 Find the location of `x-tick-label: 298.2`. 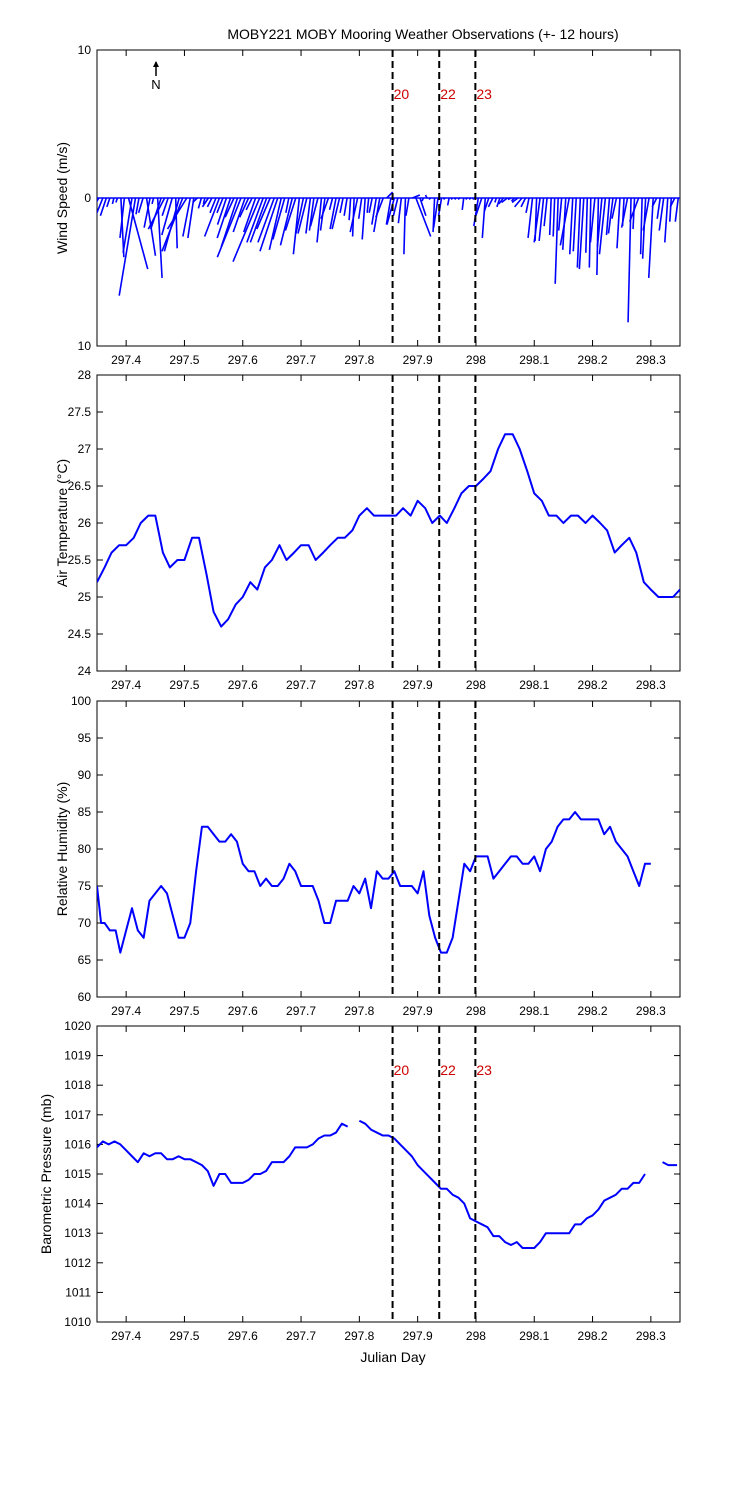

x-tick-label: 298.2 is located at coordinates (593, 1011).